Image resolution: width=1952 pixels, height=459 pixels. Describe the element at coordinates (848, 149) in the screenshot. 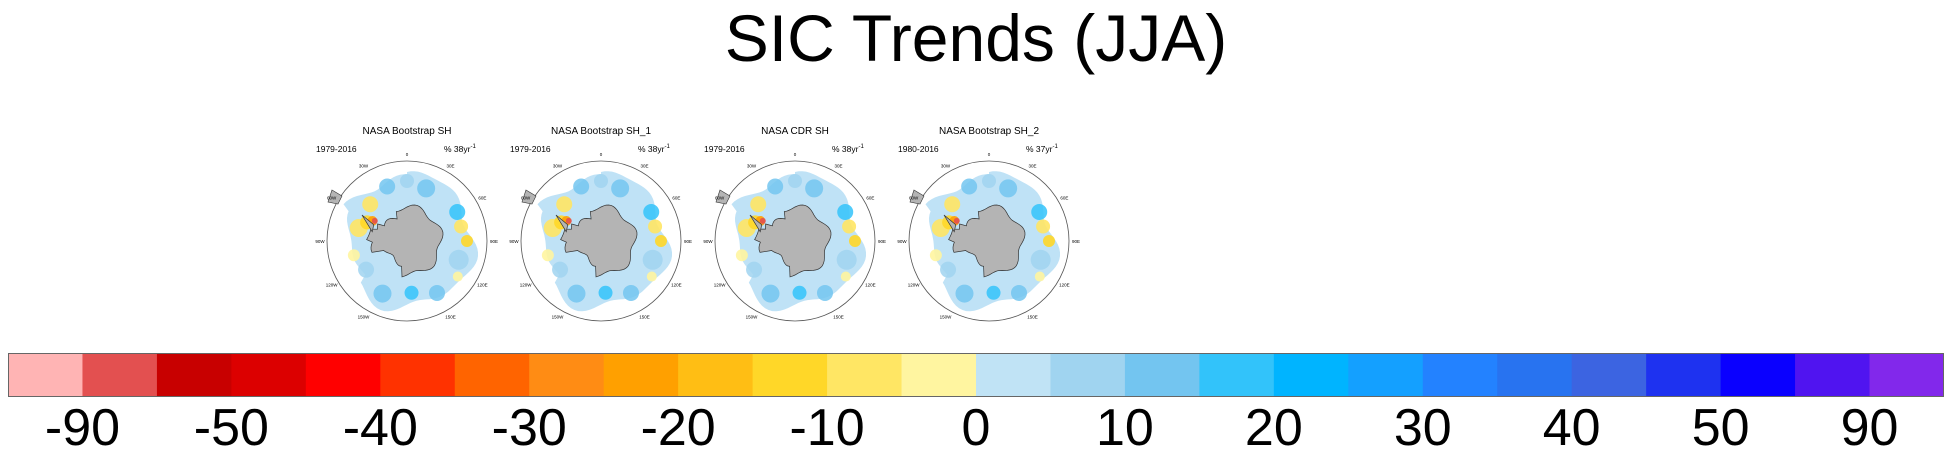

I see `panel-units: % 38yr-1` at that location.